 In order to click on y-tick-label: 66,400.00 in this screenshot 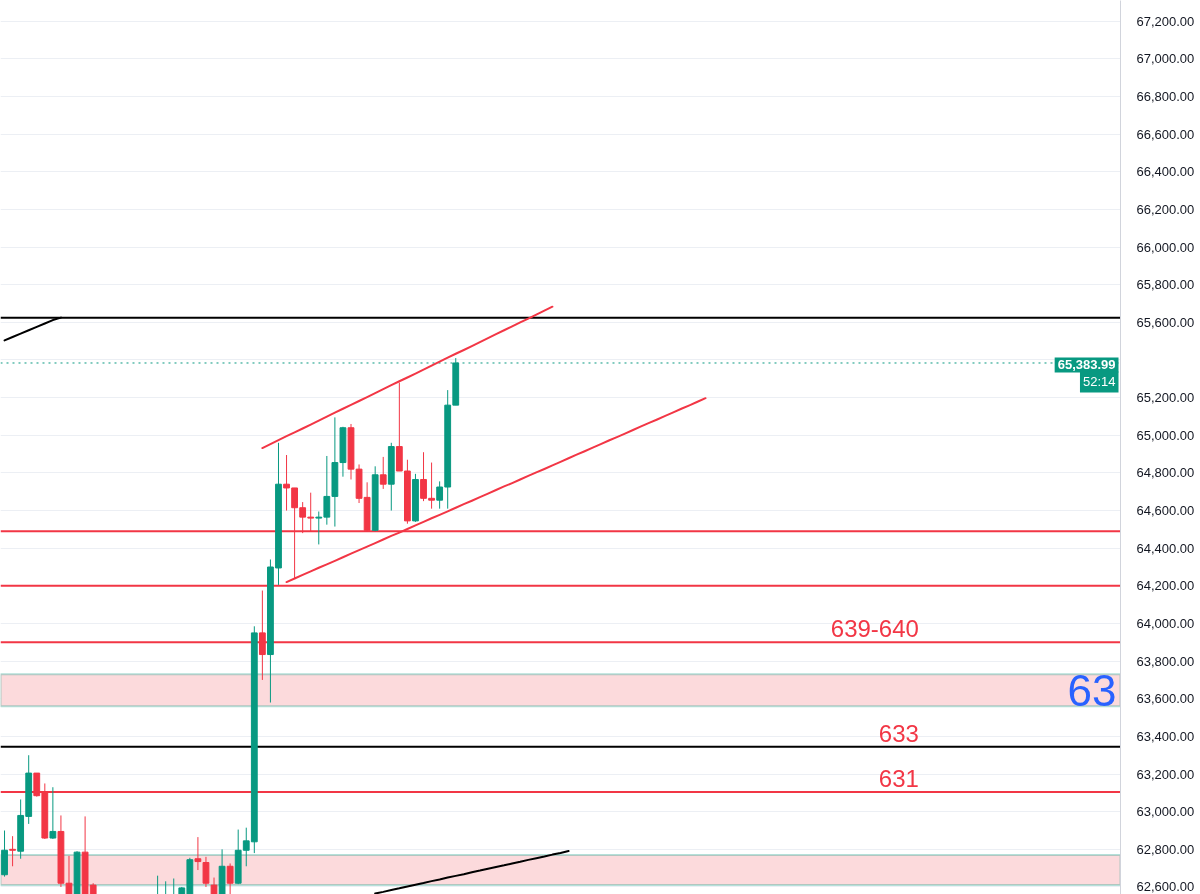, I will do `click(1165, 172)`.